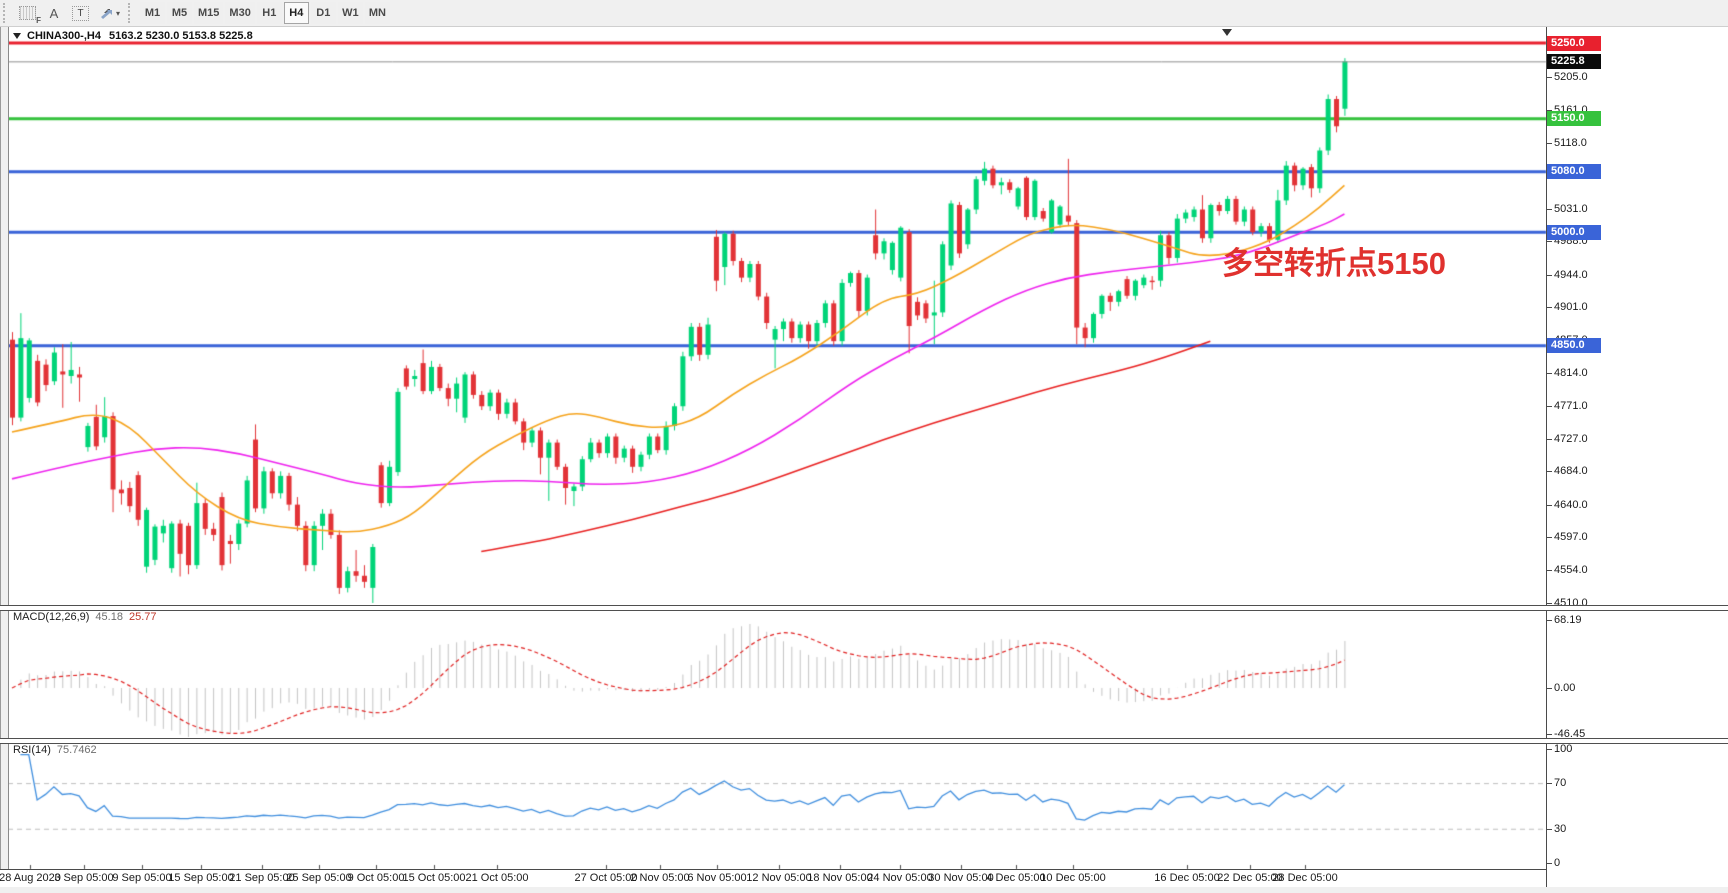 The height and width of the screenshot is (893, 1728). What do you see at coordinates (1574, 119) in the screenshot?
I see `price-line-badge: 5150.0` at bounding box center [1574, 119].